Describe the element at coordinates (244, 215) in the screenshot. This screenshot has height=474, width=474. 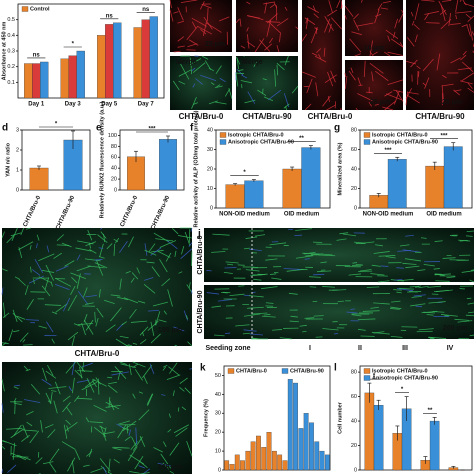
I see `x-tick-label: NON-OID medium` at that location.